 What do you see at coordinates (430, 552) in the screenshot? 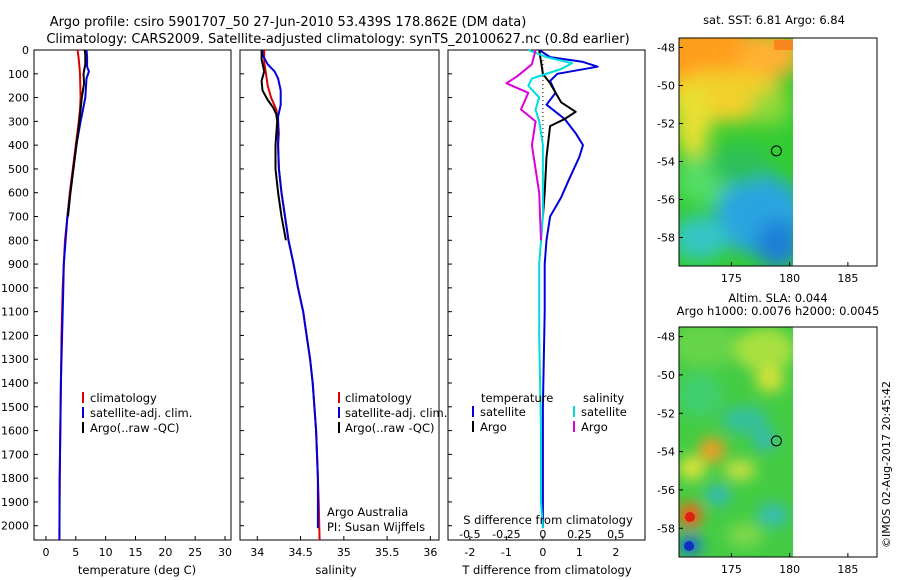
I see `x-tick-label: 36` at bounding box center [430, 552].